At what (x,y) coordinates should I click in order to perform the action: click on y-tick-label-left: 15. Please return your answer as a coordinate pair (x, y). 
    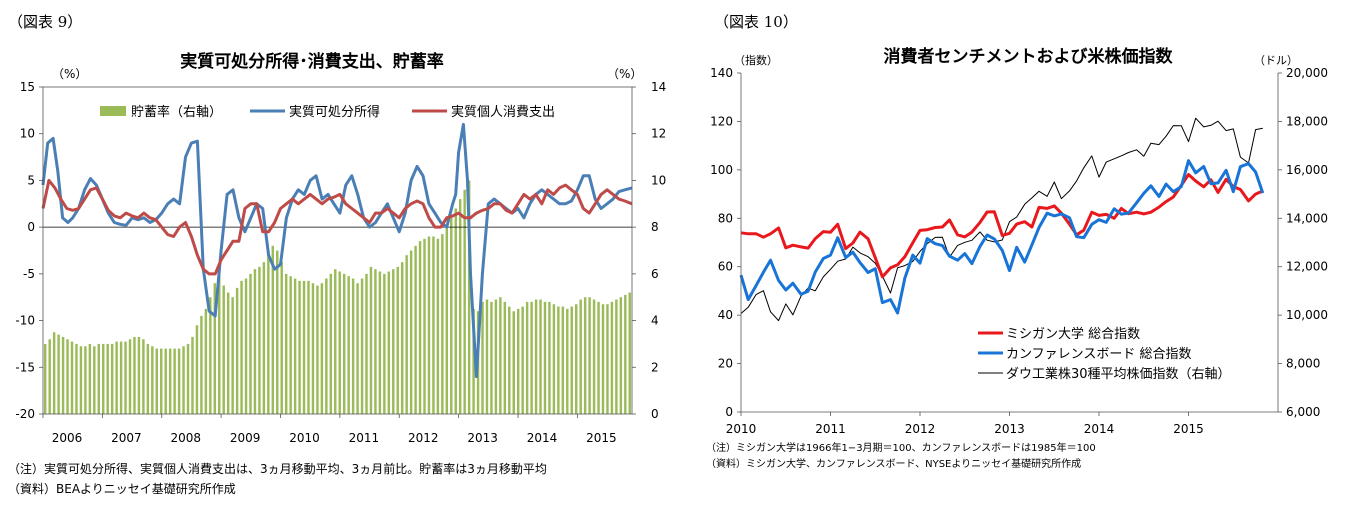
    Looking at the image, I should click on (27, 87).